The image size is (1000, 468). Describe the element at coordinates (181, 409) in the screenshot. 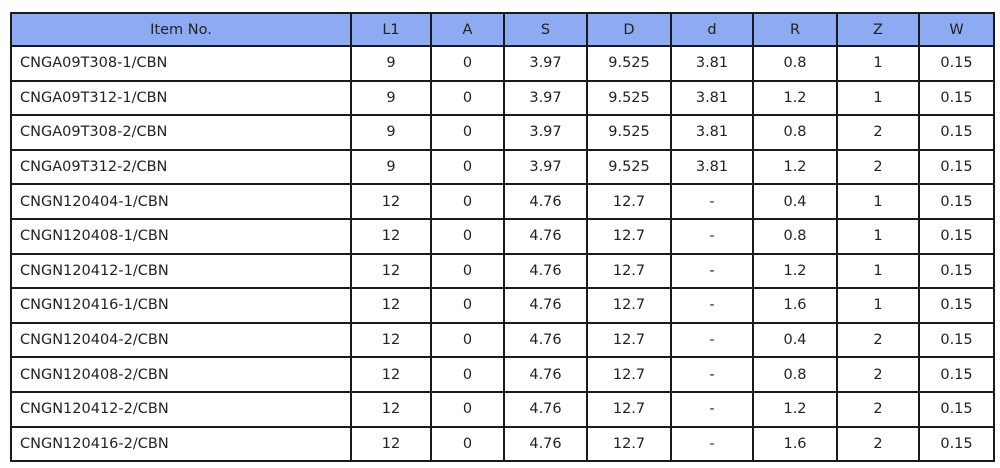

I see `item-cell: CNGN120412-2/CBN` at that location.